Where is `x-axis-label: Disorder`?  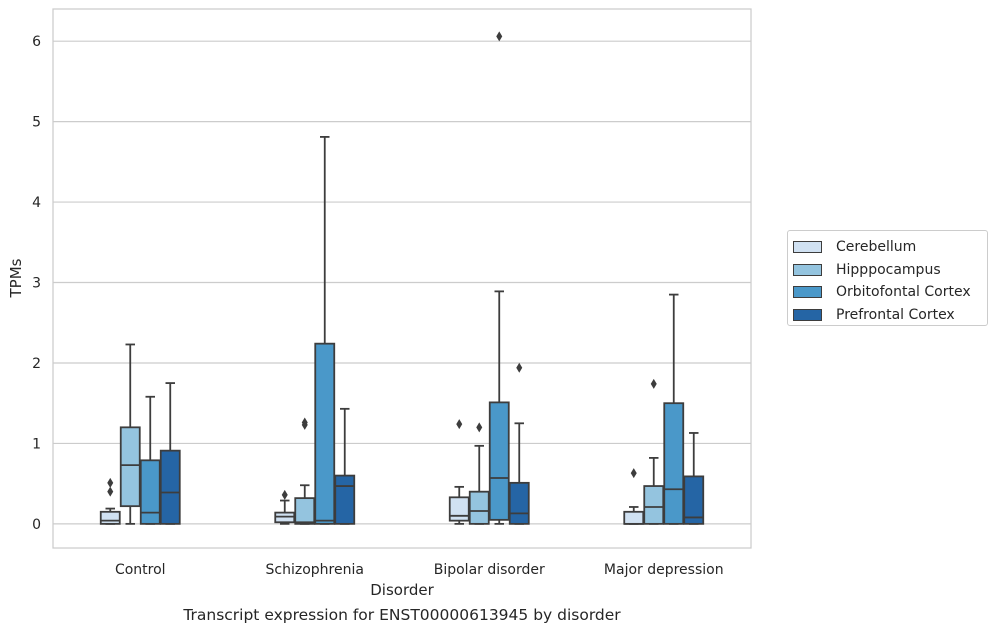 x-axis-label: Disorder is located at coordinates (402, 590).